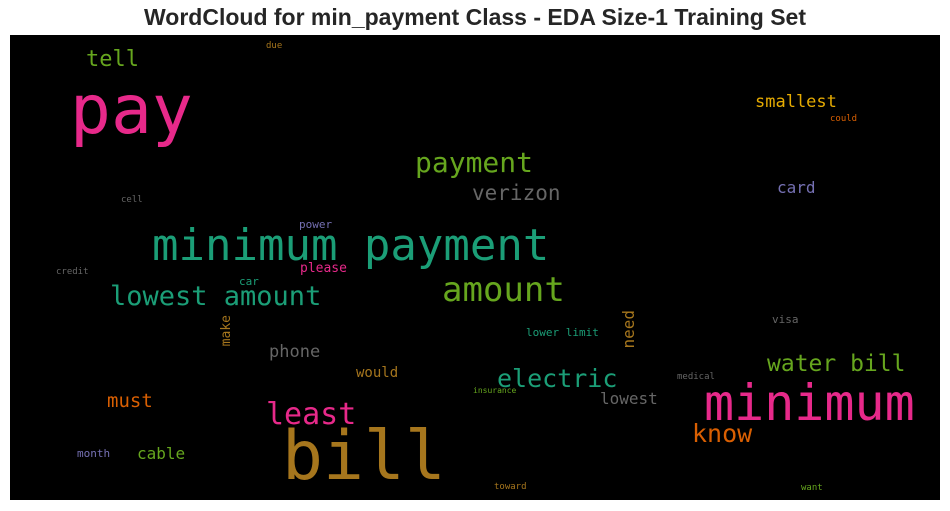 This screenshot has height=511, width=950. Describe the element at coordinates (161, 453) in the screenshot. I see `word-cable: cable` at that location.